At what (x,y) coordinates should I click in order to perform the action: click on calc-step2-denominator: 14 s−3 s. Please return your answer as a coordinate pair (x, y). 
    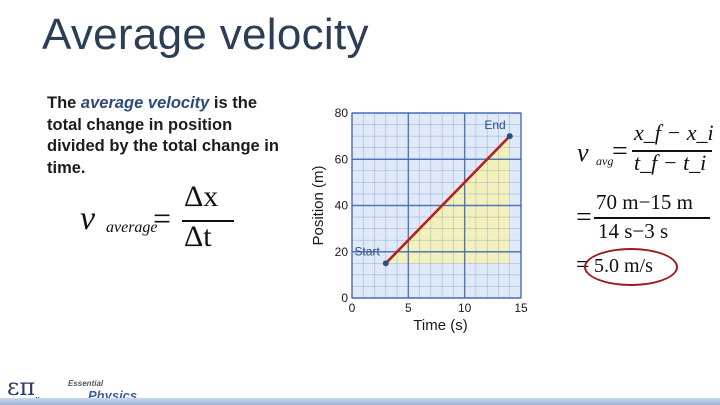
    Looking at the image, I should click on (633, 231).